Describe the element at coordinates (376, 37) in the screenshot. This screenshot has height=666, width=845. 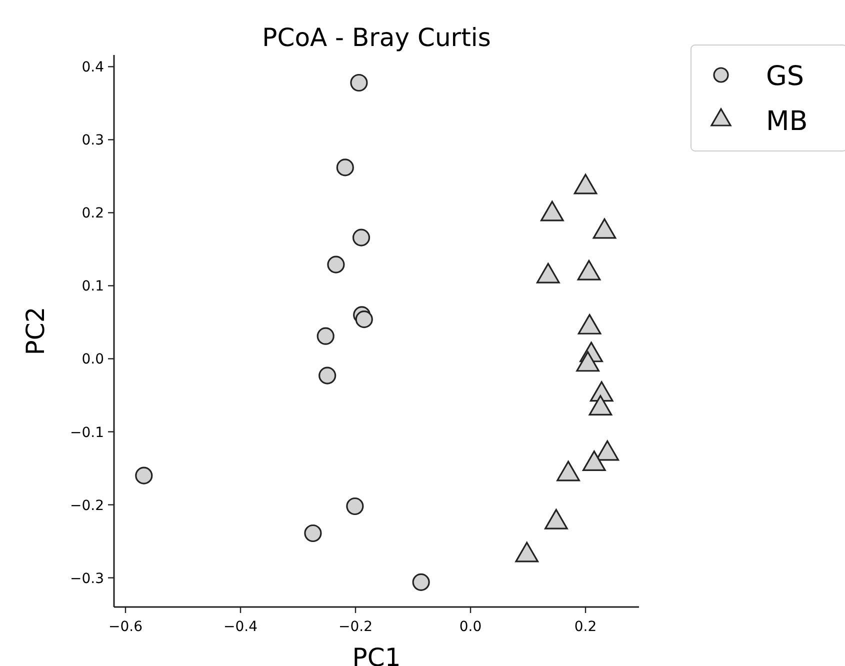
I see `chart-title: PCoA - Bray Curtis` at that location.